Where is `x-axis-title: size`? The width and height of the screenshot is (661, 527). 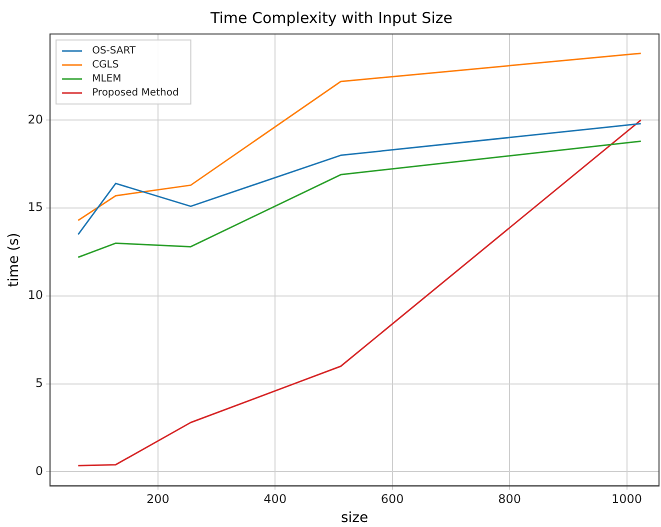
x-axis-title: size is located at coordinates (354, 518).